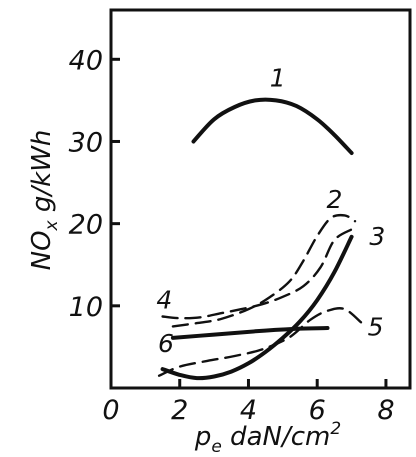 The height and width of the screenshot is (457, 416). I want to click on curve-5-line, so click(260, 342).